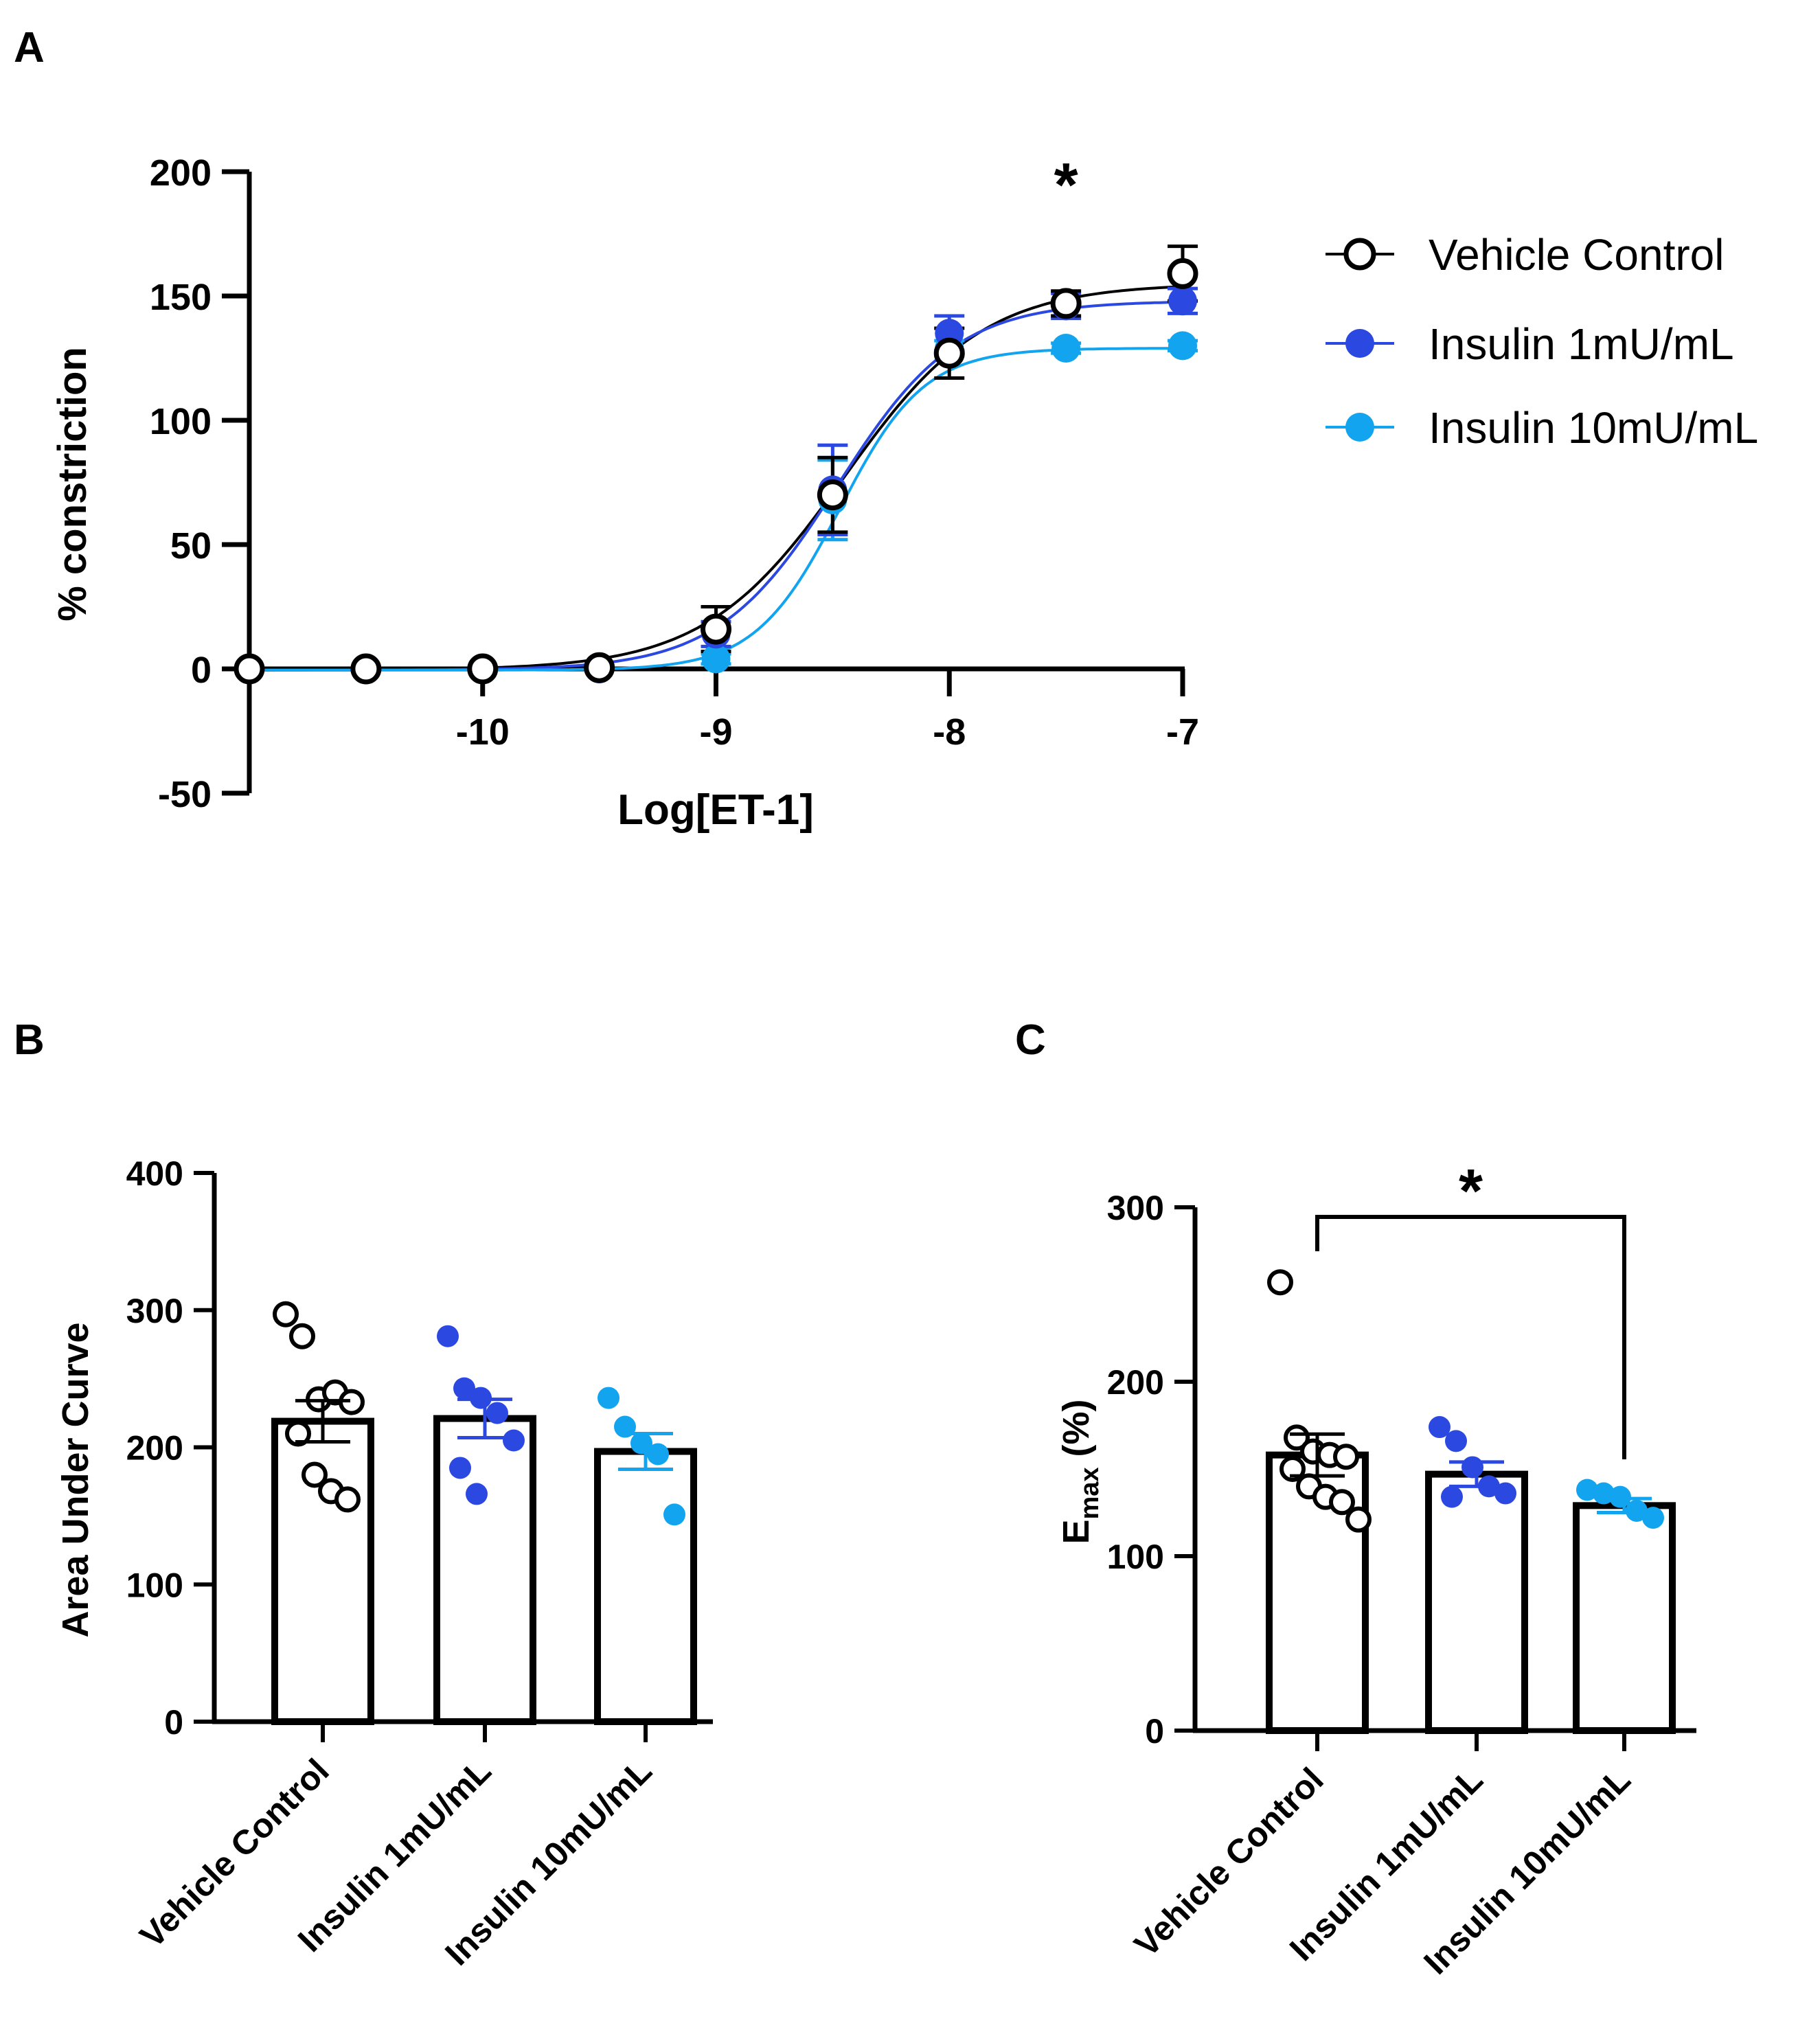 This screenshot has height=2041, width=1820. Describe the element at coordinates (1076, 1433) in the screenshot. I see `panel-c-y-label-tail: (%)` at that location.